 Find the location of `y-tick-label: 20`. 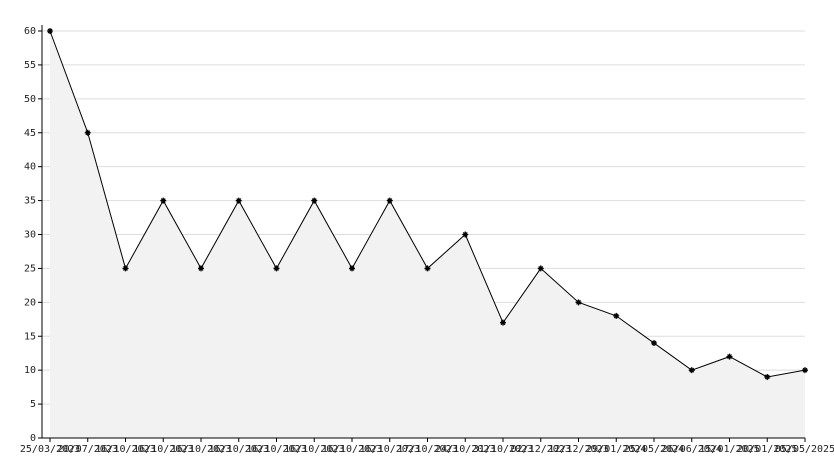

y-tick-label: 20 is located at coordinates (30, 302).